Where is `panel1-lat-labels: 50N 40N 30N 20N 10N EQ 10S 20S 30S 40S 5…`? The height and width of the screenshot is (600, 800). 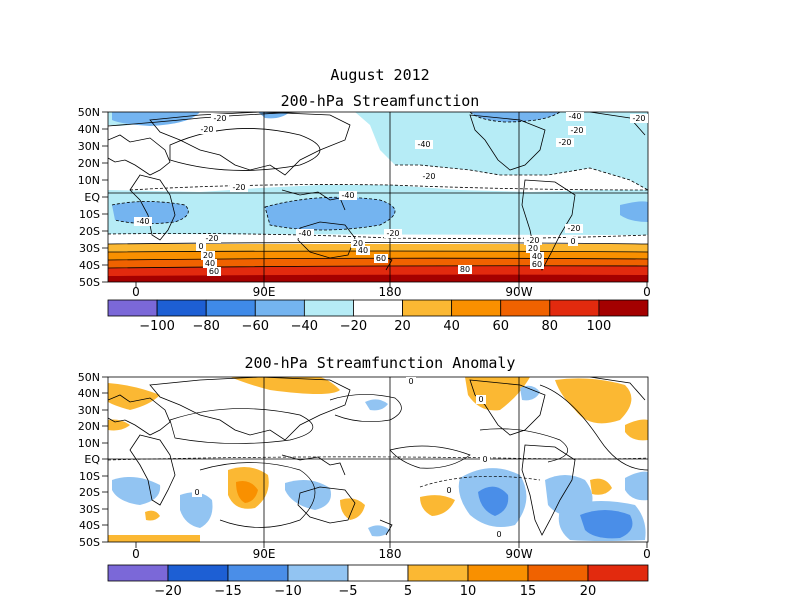
panel1-lat-labels: 50N 40N 30N 20N 10N EQ 10S 20S 30S 40S 5… is located at coordinates (89, 197).